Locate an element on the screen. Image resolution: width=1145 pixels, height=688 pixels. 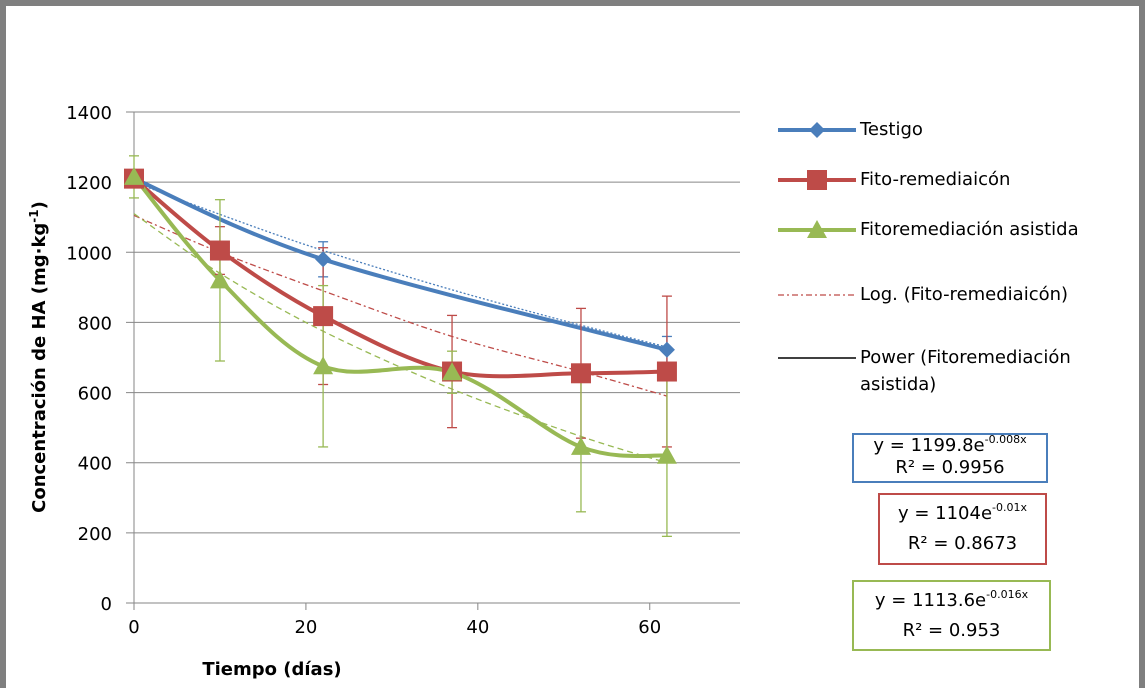
y-label-sup: -1 is located at coordinates (34, 215).